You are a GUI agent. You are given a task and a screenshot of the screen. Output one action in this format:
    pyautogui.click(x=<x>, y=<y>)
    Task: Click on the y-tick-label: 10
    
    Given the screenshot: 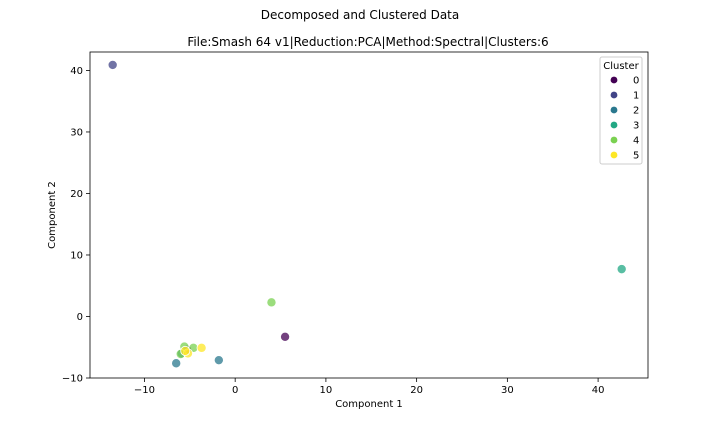 What is the action you would take?
    pyautogui.click(x=76, y=255)
    